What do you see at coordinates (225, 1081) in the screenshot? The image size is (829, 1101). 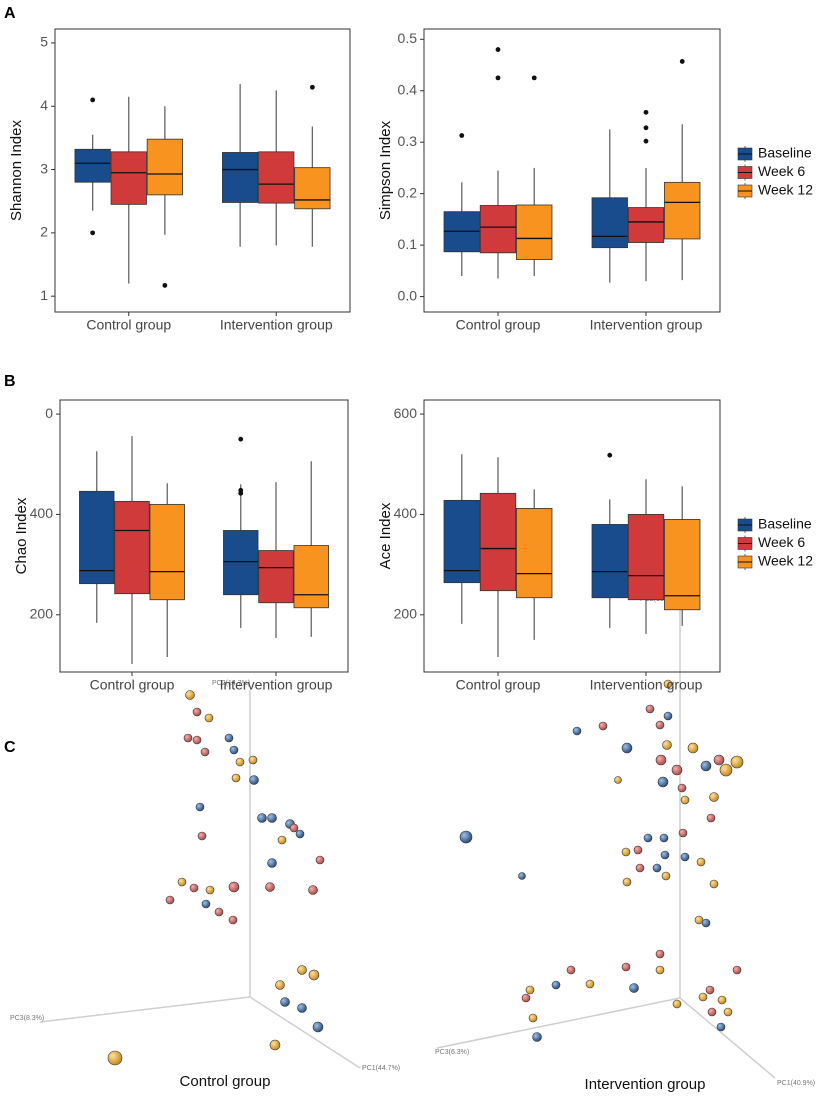 I see `pcoa-title: Control group` at bounding box center [225, 1081].